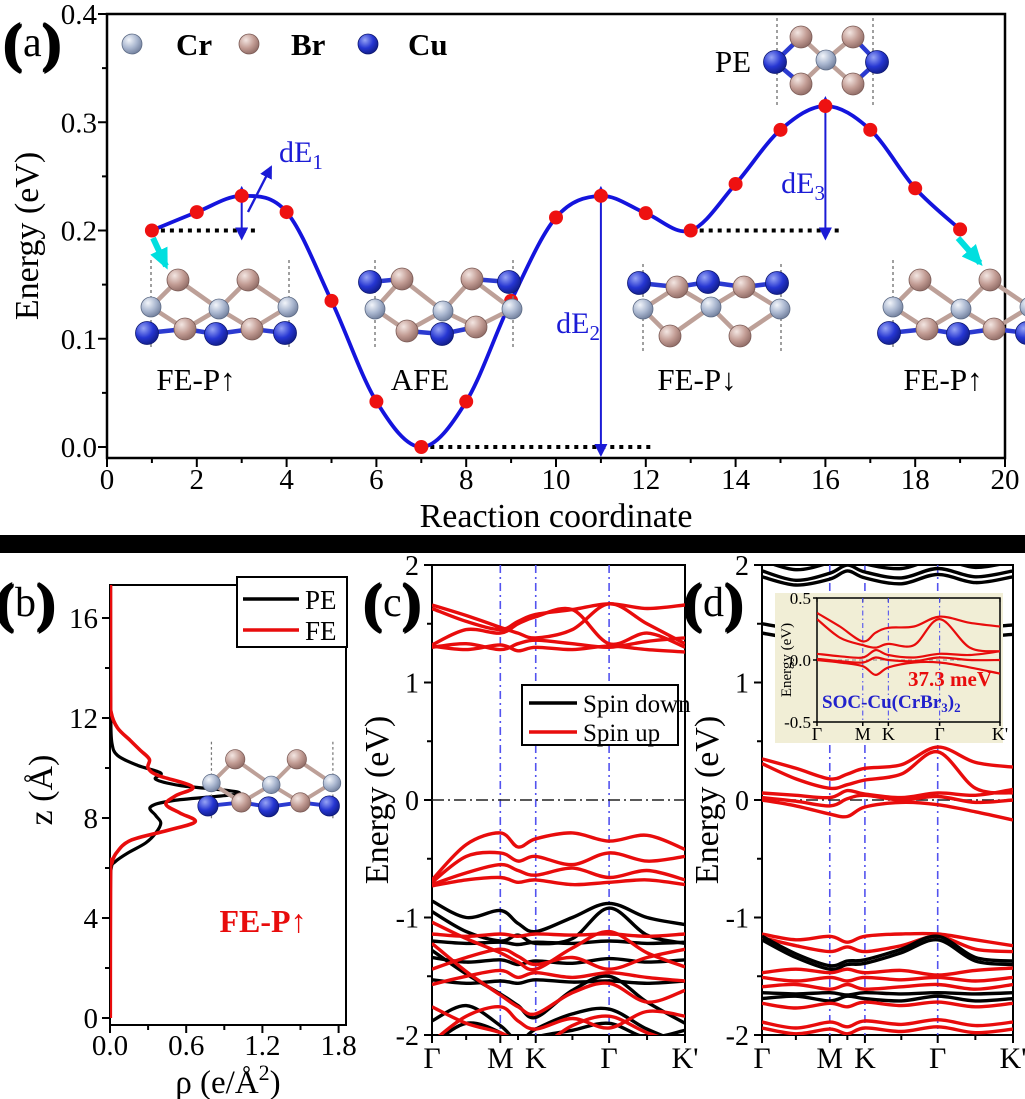 The width and height of the screenshot is (1025, 1099). Describe the element at coordinates (969, 251) in the screenshot. I see `cyan-pointer-arrow-right` at that location.